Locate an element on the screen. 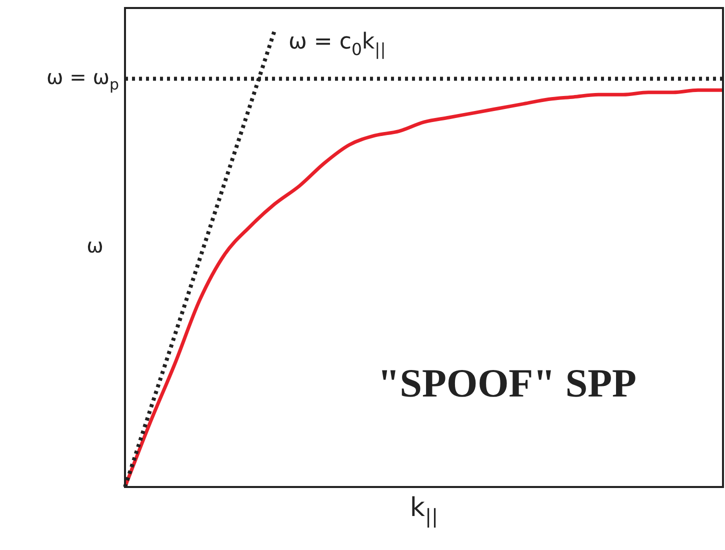 This screenshot has height=550, width=725. annotation: "SPOOF" SPP is located at coordinates (507, 383).